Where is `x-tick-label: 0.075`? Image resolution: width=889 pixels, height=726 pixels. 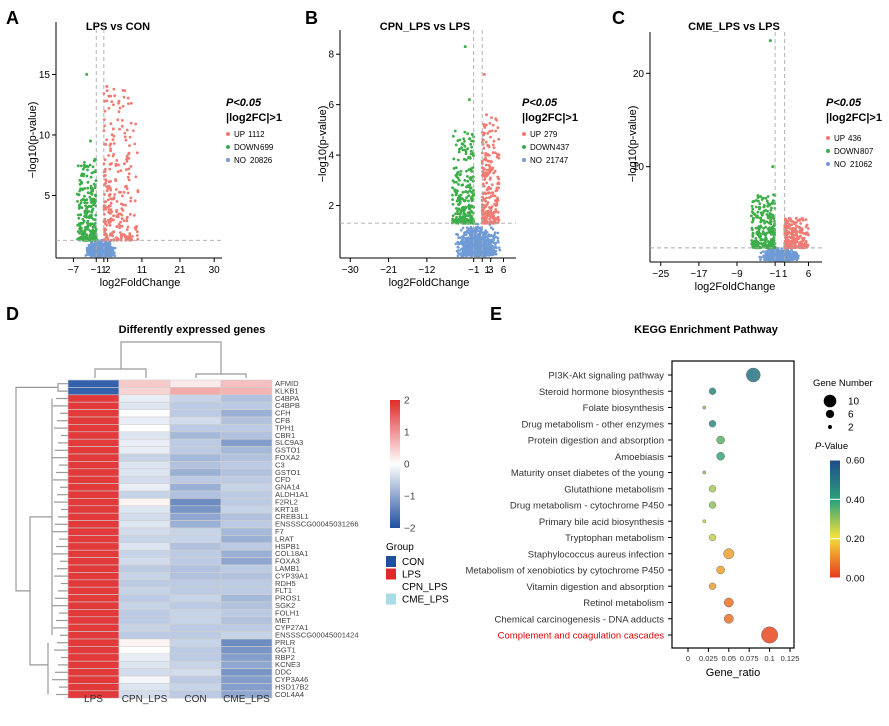
x-tick-label: 0.075 is located at coordinates (749, 658).